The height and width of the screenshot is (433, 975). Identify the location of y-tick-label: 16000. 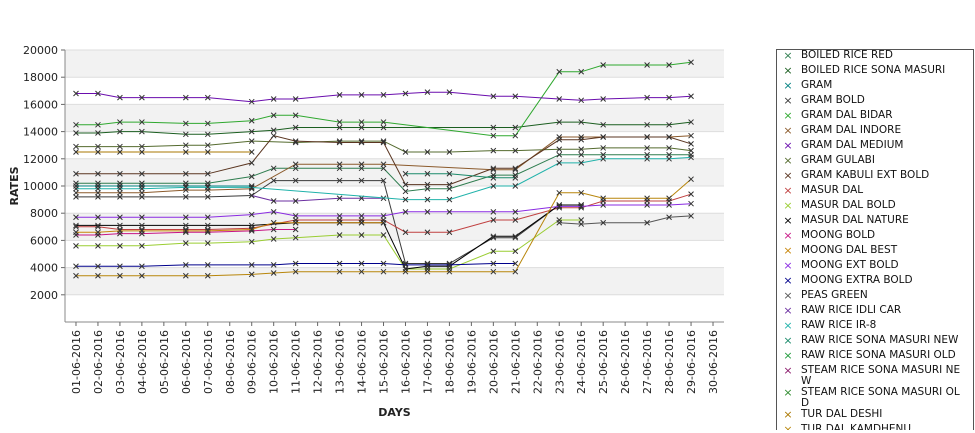
(40, 104).